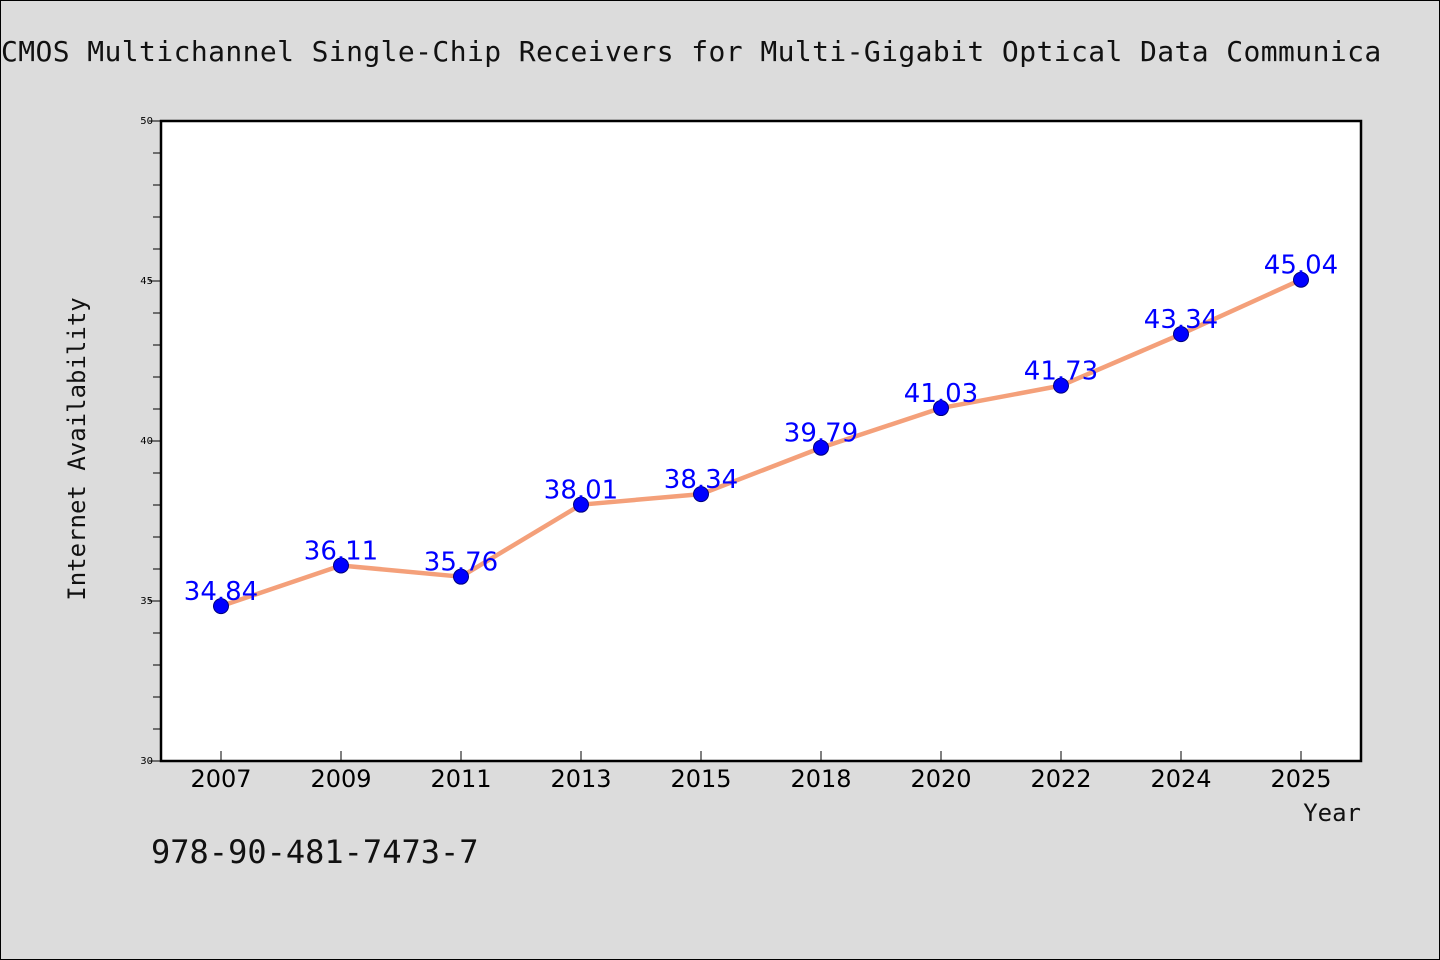  Describe the element at coordinates (146, 281) in the screenshot. I see `y-tick-label: 45` at that location.